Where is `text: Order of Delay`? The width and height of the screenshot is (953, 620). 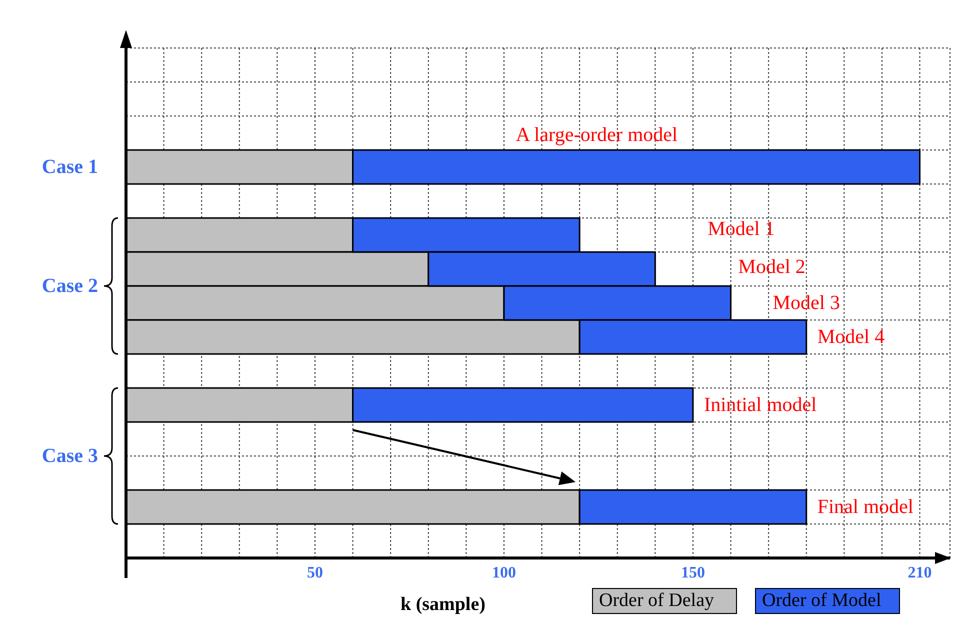 text: Order of Delay is located at coordinates (664, 601).